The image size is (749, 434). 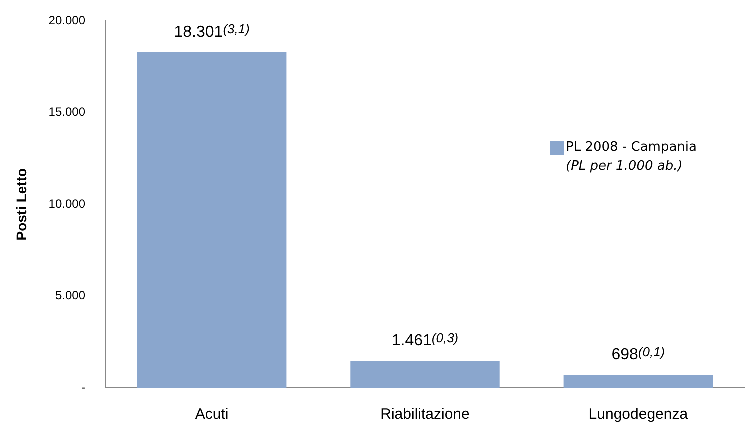 I want to click on legend-label: PL 2008 - Campania, so click(x=631, y=147).